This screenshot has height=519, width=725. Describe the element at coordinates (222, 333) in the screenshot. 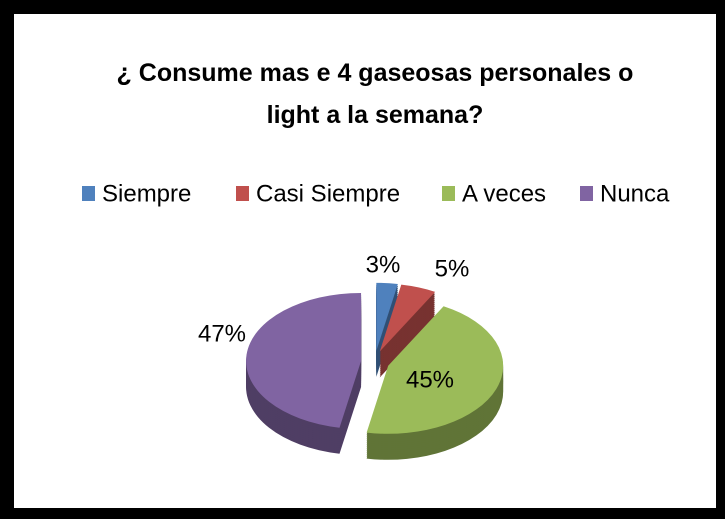

I see `data-label: 47%` at that location.